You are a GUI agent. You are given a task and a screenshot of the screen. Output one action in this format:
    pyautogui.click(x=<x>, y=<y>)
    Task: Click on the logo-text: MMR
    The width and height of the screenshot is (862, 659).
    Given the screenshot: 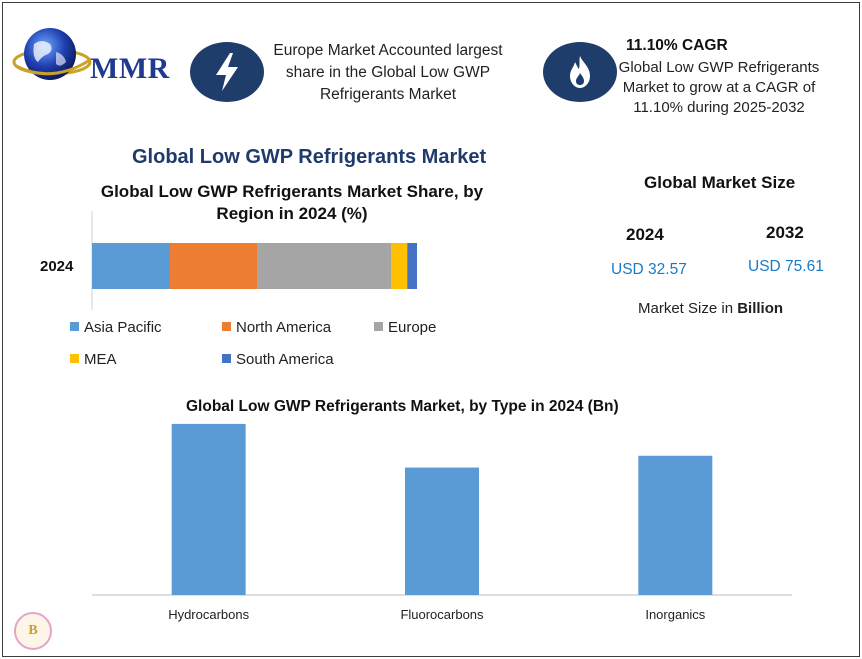 What is the action you would take?
    pyautogui.click(x=130, y=68)
    